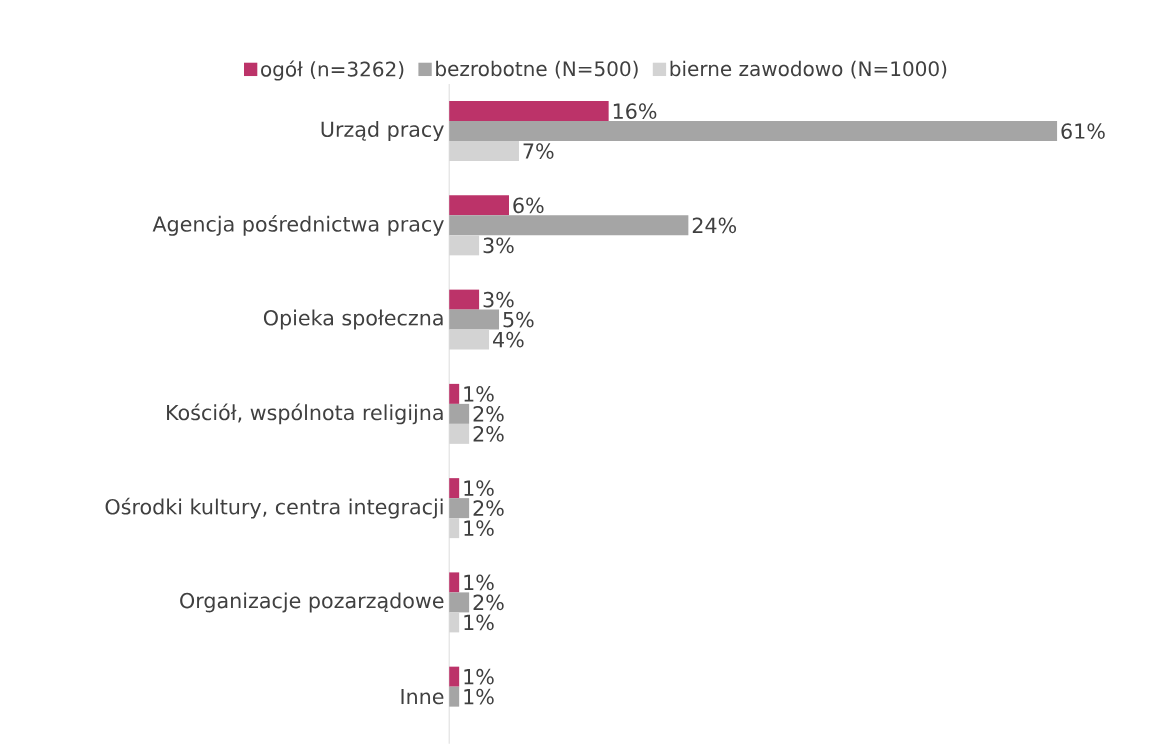 The height and width of the screenshot is (749, 1149). What do you see at coordinates (518, 319) in the screenshot?
I see `data-label: 5%` at bounding box center [518, 319].